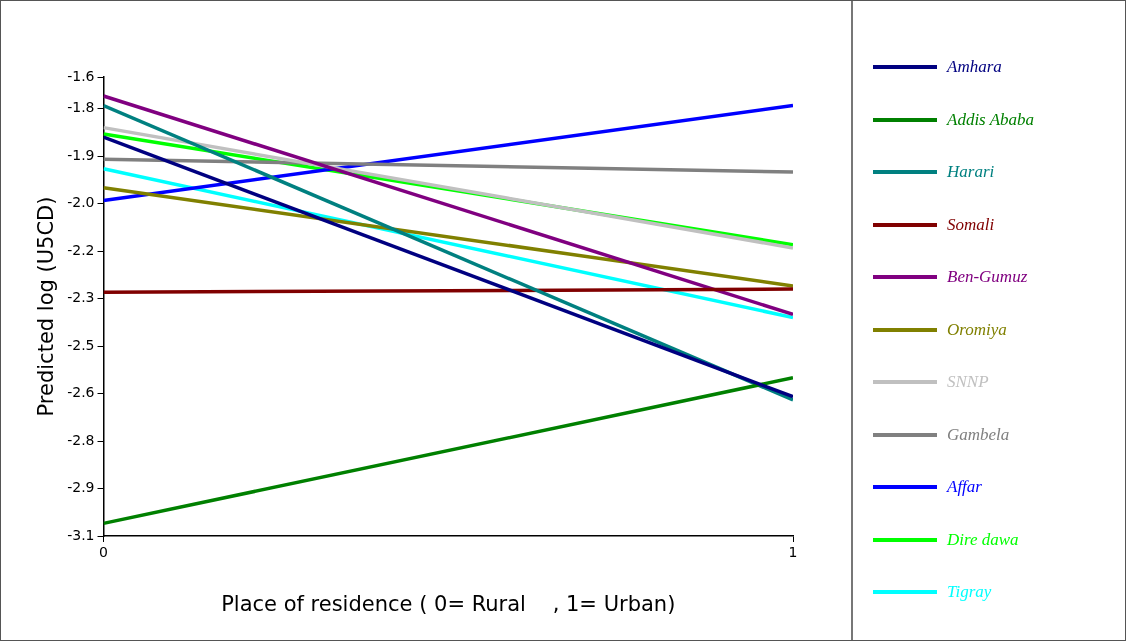 This screenshot has width=1126, height=641. What do you see at coordinates (81, 392) in the screenshot?
I see `y-tick-label: -2.6` at bounding box center [81, 392].